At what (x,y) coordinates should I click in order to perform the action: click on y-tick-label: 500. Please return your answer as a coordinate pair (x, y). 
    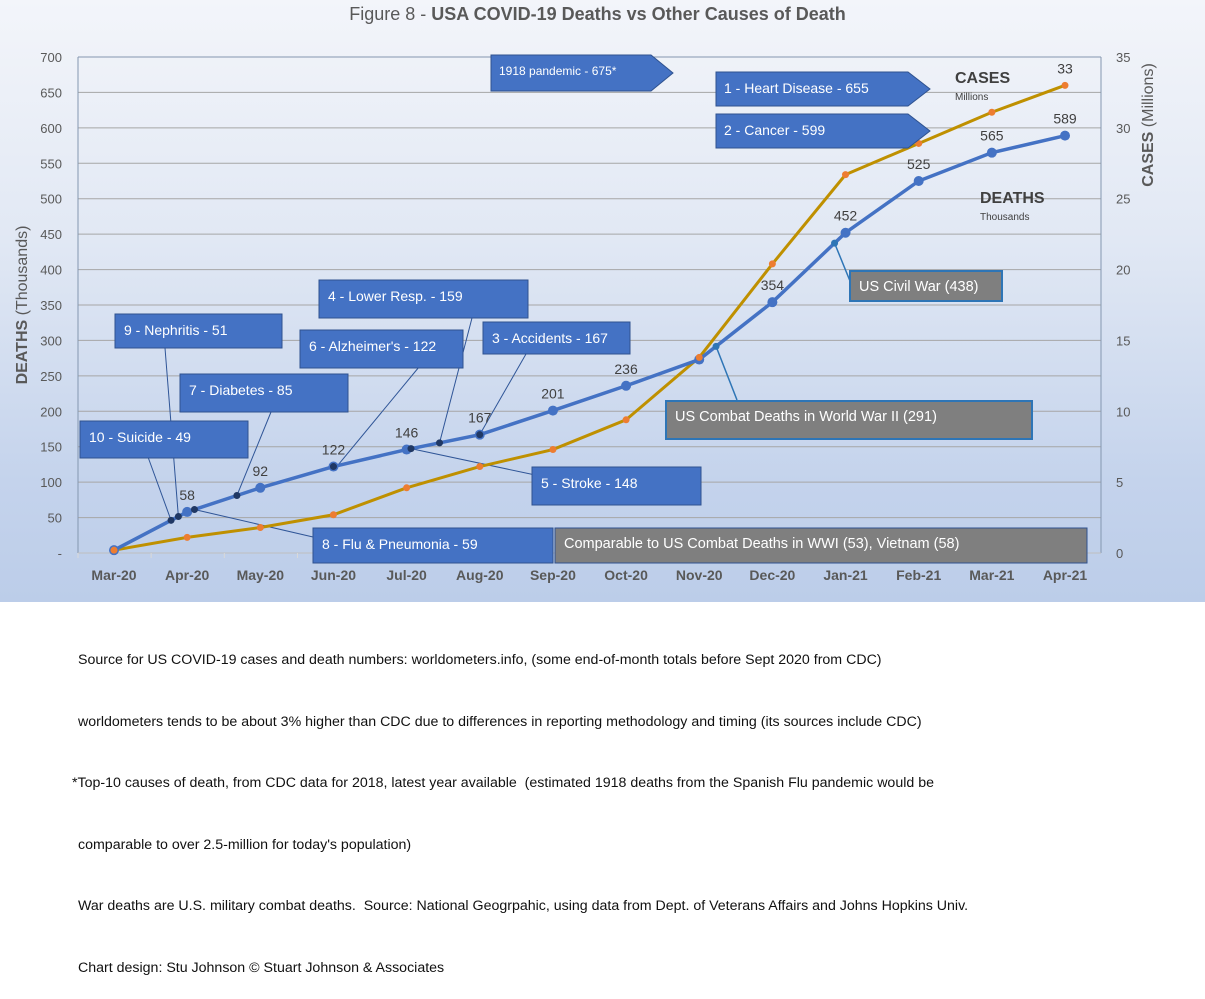
    Looking at the image, I should click on (51, 199).